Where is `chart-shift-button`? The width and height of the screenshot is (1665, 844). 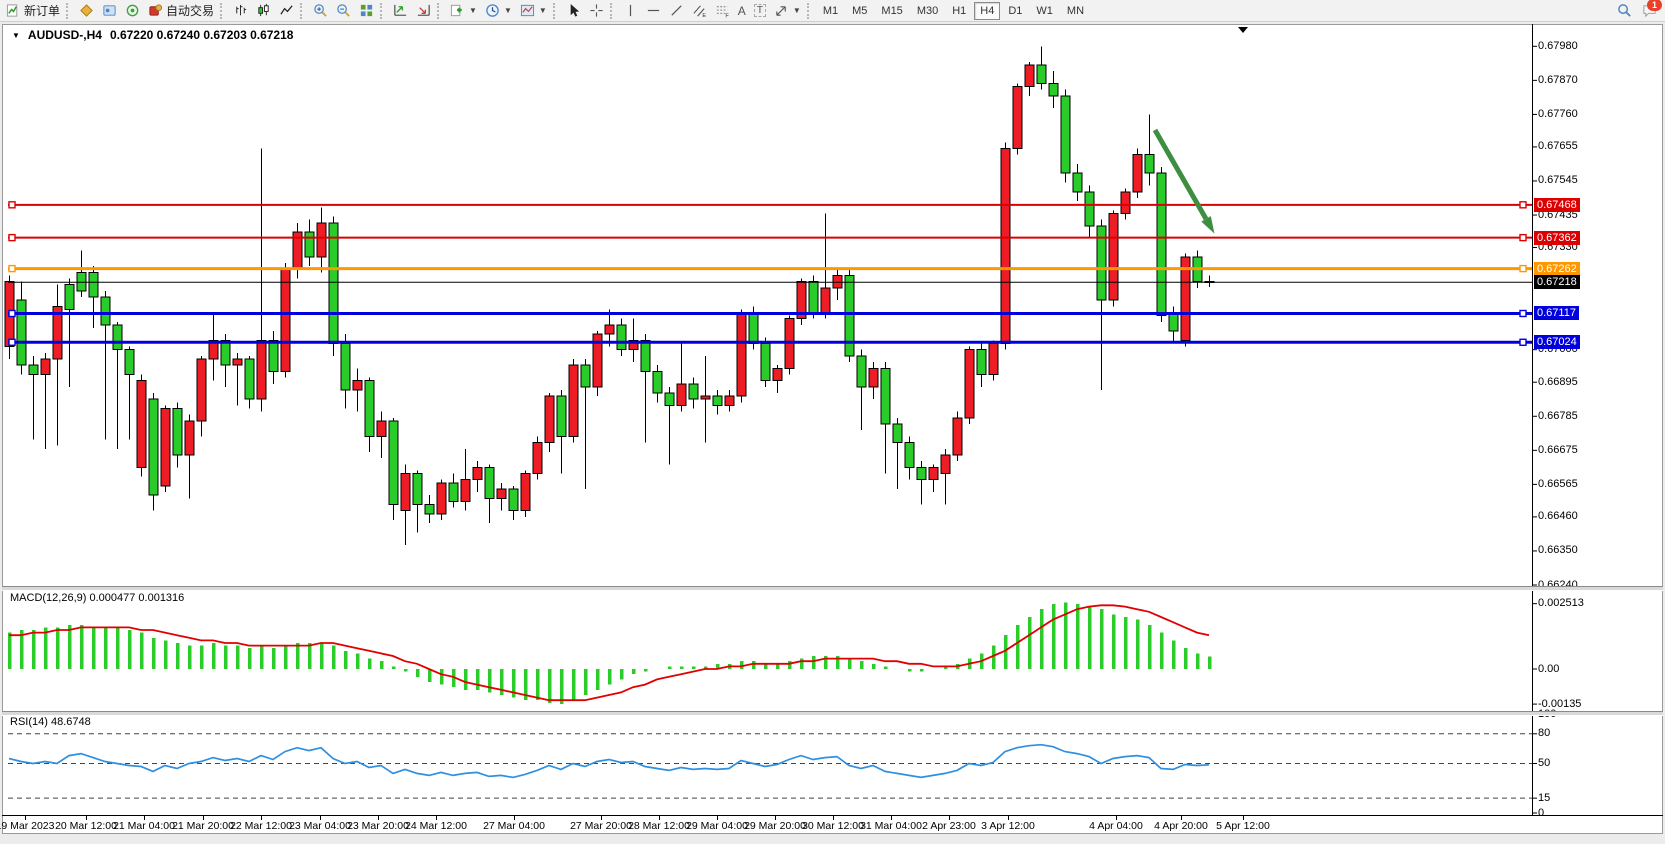
chart-shift-button is located at coordinates (423, 11).